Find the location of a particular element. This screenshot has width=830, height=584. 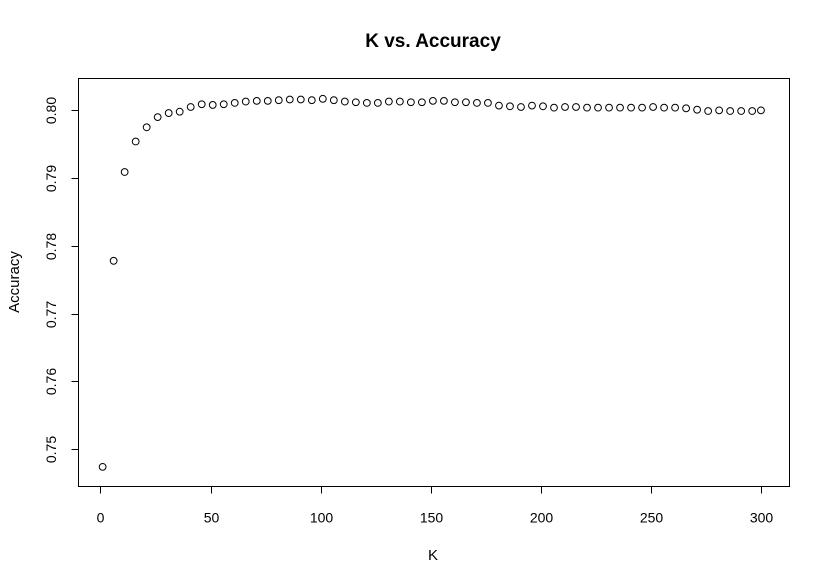

x-tick-label: 0 is located at coordinates (101, 518).